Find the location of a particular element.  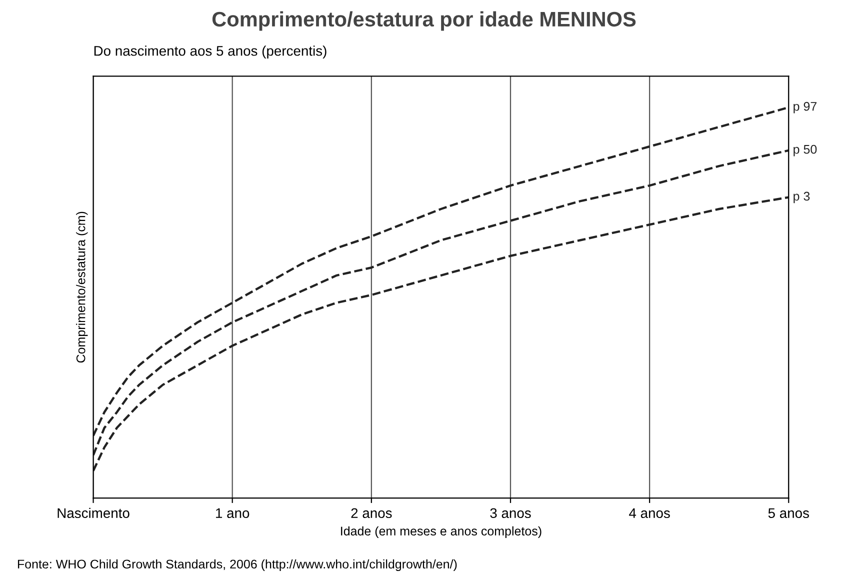

x-tick-label: 4 anos is located at coordinates (649, 513).